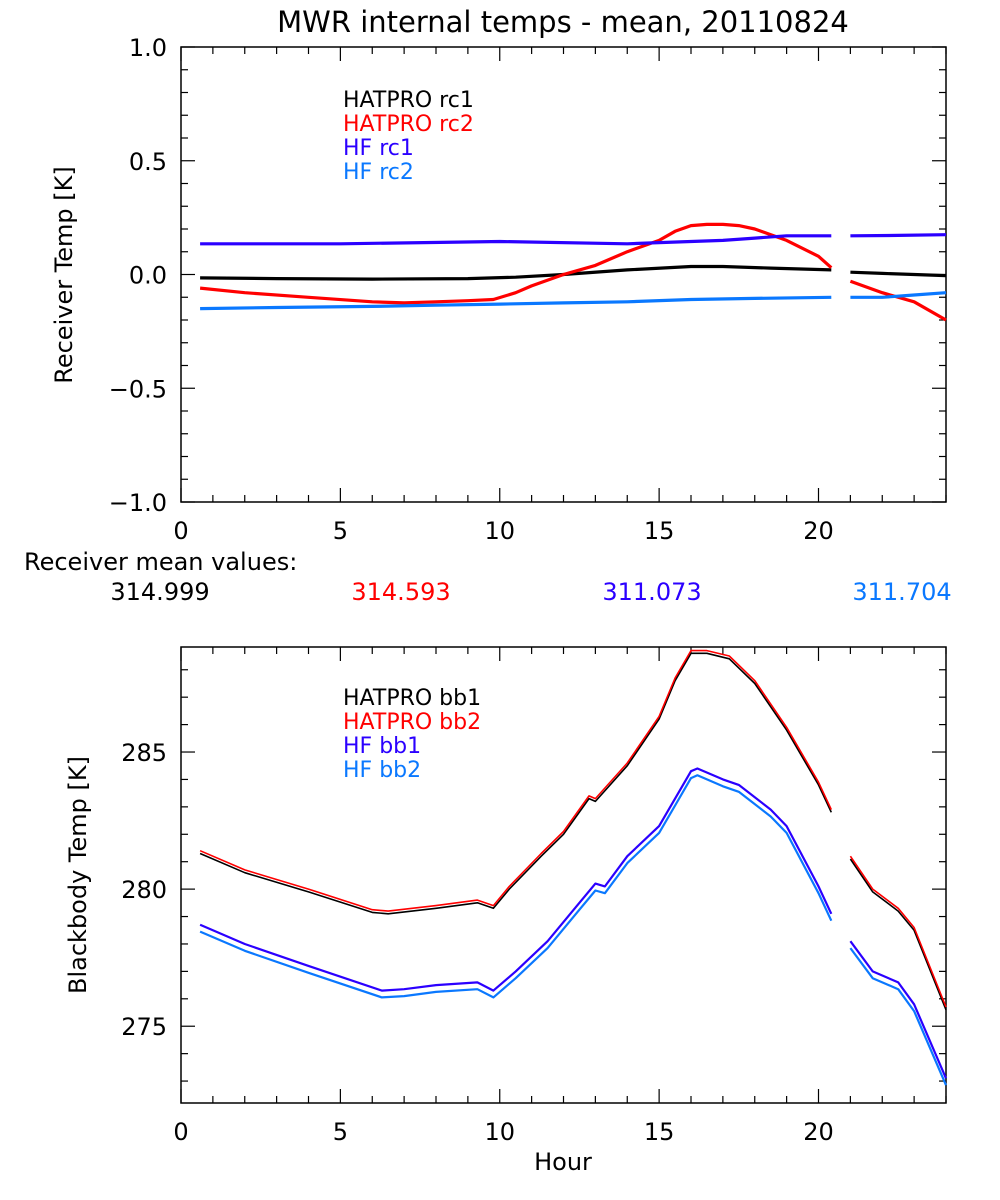 Image resolution: width=1000 pixels, height=1200 pixels. What do you see at coordinates (563, 1162) in the screenshot?
I see `x-axis-title: Hour` at bounding box center [563, 1162].